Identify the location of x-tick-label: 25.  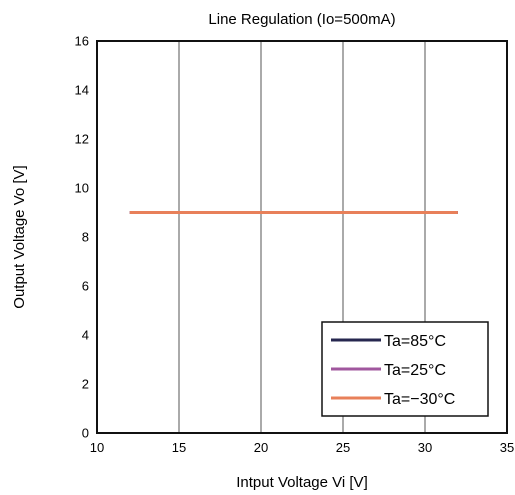
(343, 447).